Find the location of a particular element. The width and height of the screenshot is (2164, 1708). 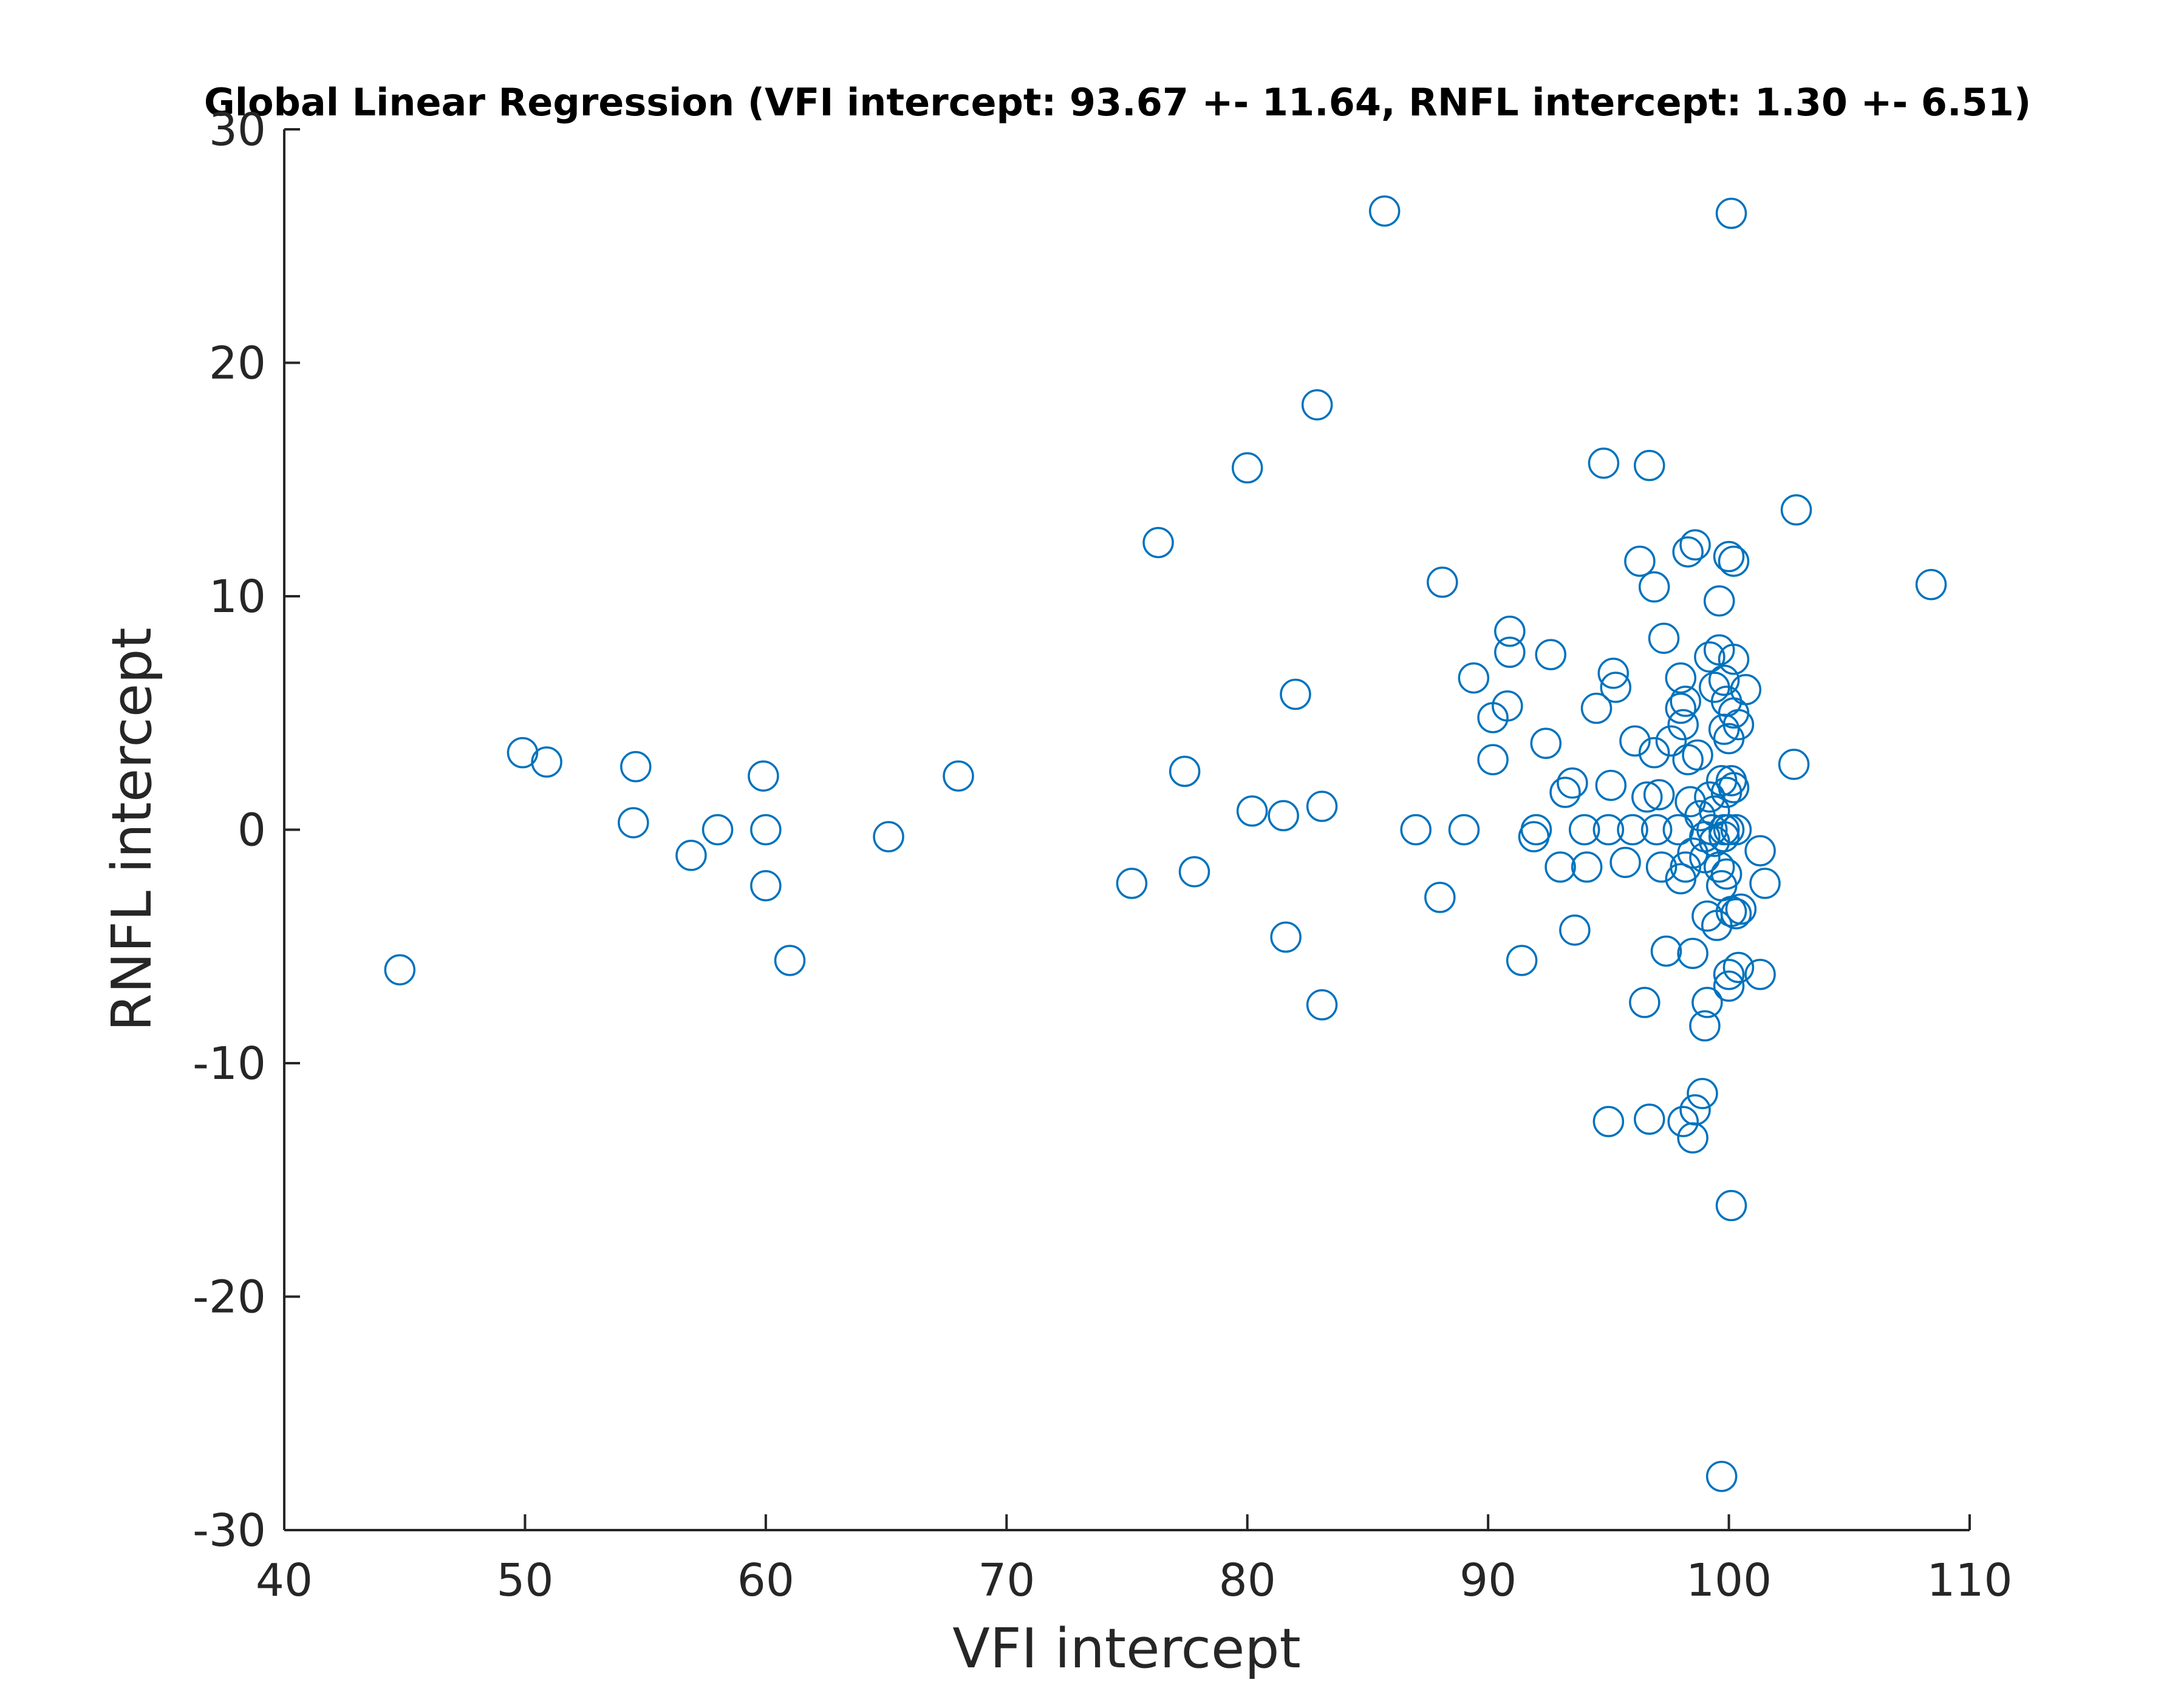

x-axis-ticks: 40 50 60 70 80 90 100 110 is located at coordinates (1134, 1560).